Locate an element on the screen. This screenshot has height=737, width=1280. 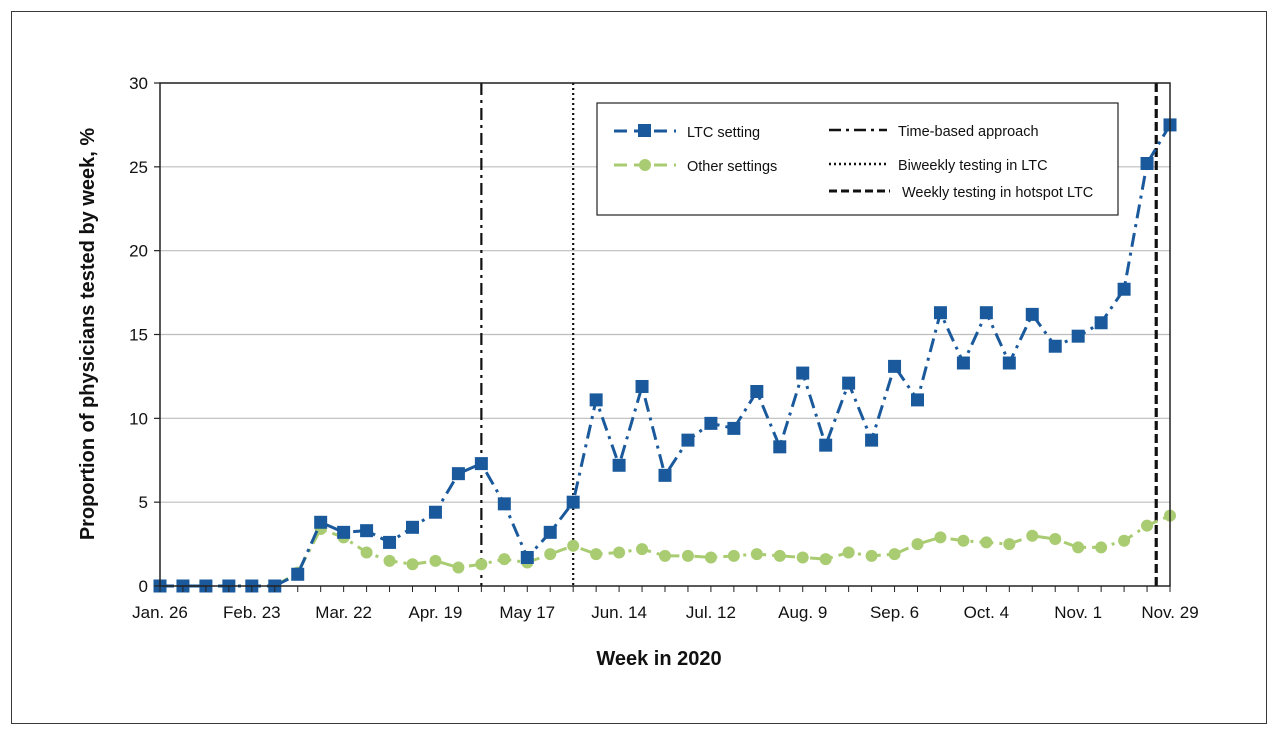
legend-label-other: Other settings is located at coordinates (732, 167).